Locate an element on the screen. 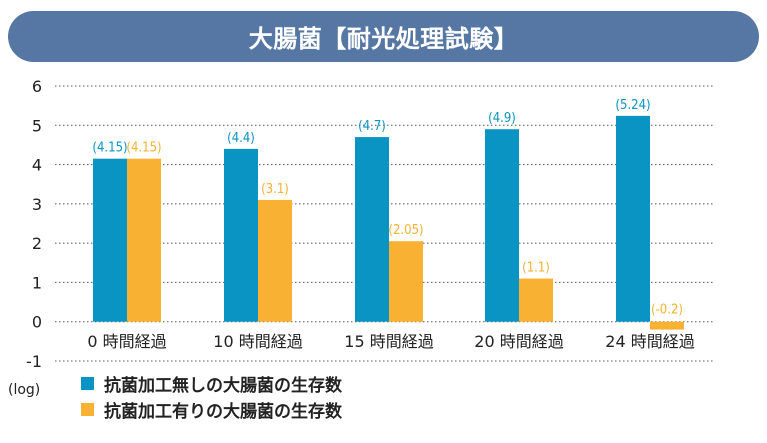  y-tick-label: 1 is located at coordinates (37, 282).